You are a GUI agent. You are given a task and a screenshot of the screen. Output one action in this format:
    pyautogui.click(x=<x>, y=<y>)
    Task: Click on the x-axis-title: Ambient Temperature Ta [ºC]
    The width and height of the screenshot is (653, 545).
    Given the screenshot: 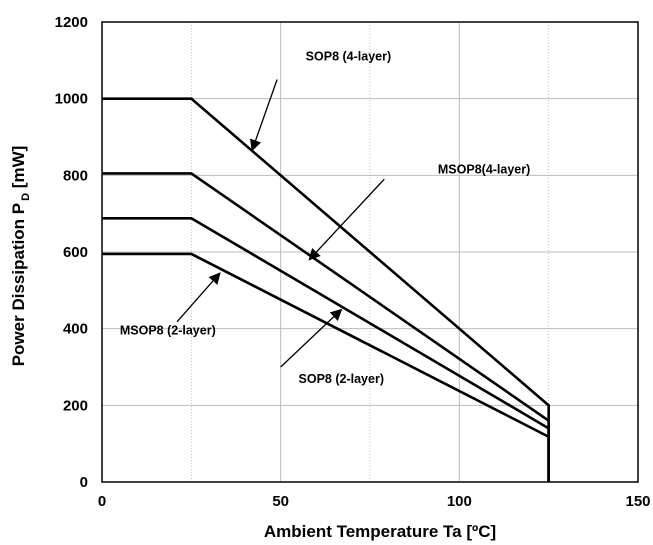 What is the action you would take?
    pyautogui.click(x=380, y=531)
    